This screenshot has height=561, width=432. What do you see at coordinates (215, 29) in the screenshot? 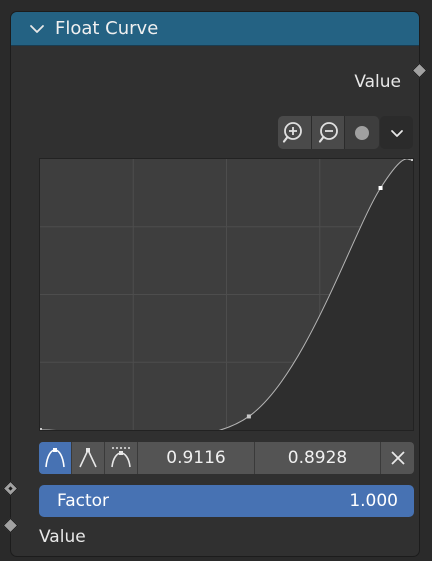
I see `node-header: Float Curve` at bounding box center [215, 29].